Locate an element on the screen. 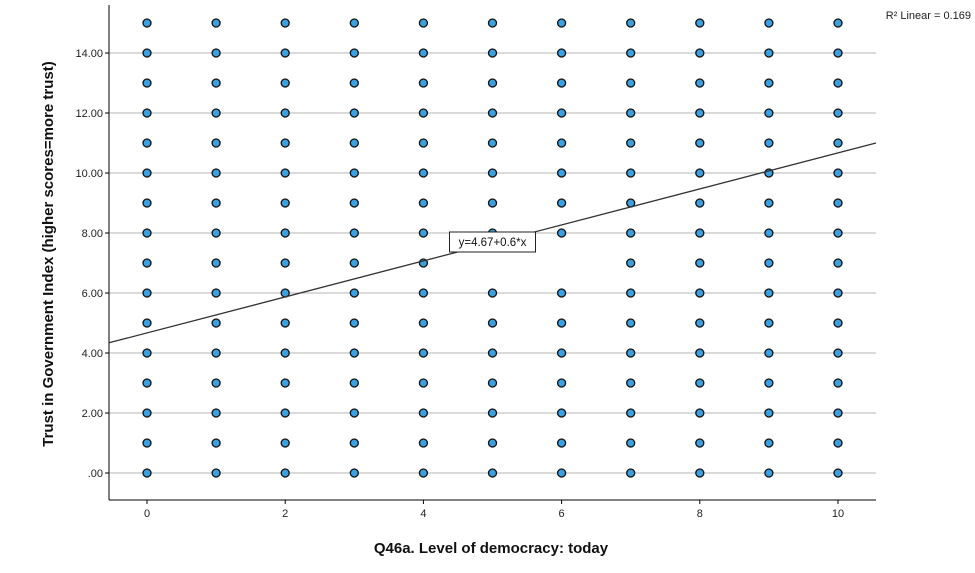 This screenshot has height=573, width=975. x-tick-label: 2 is located at coordinates (285, 514).